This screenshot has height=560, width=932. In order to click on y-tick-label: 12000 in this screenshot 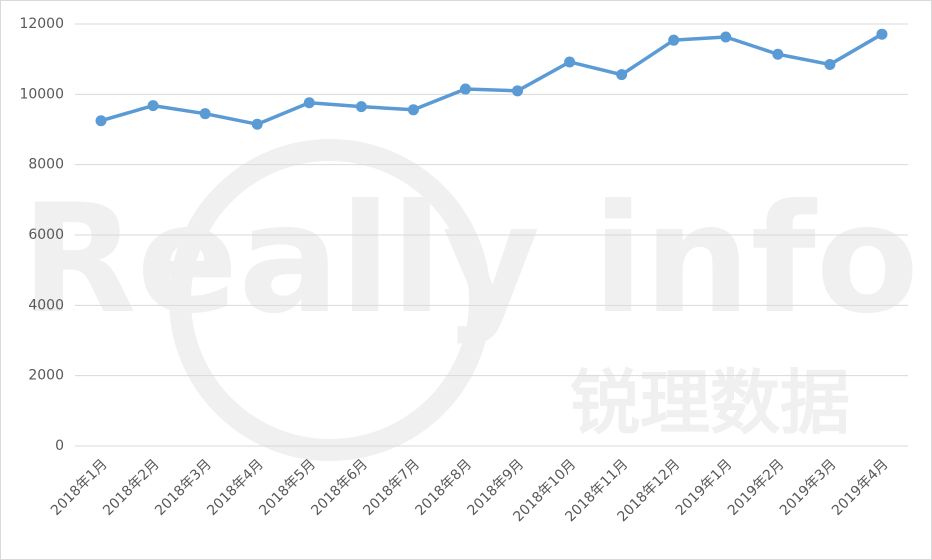, I will do `click(41, 24)`.